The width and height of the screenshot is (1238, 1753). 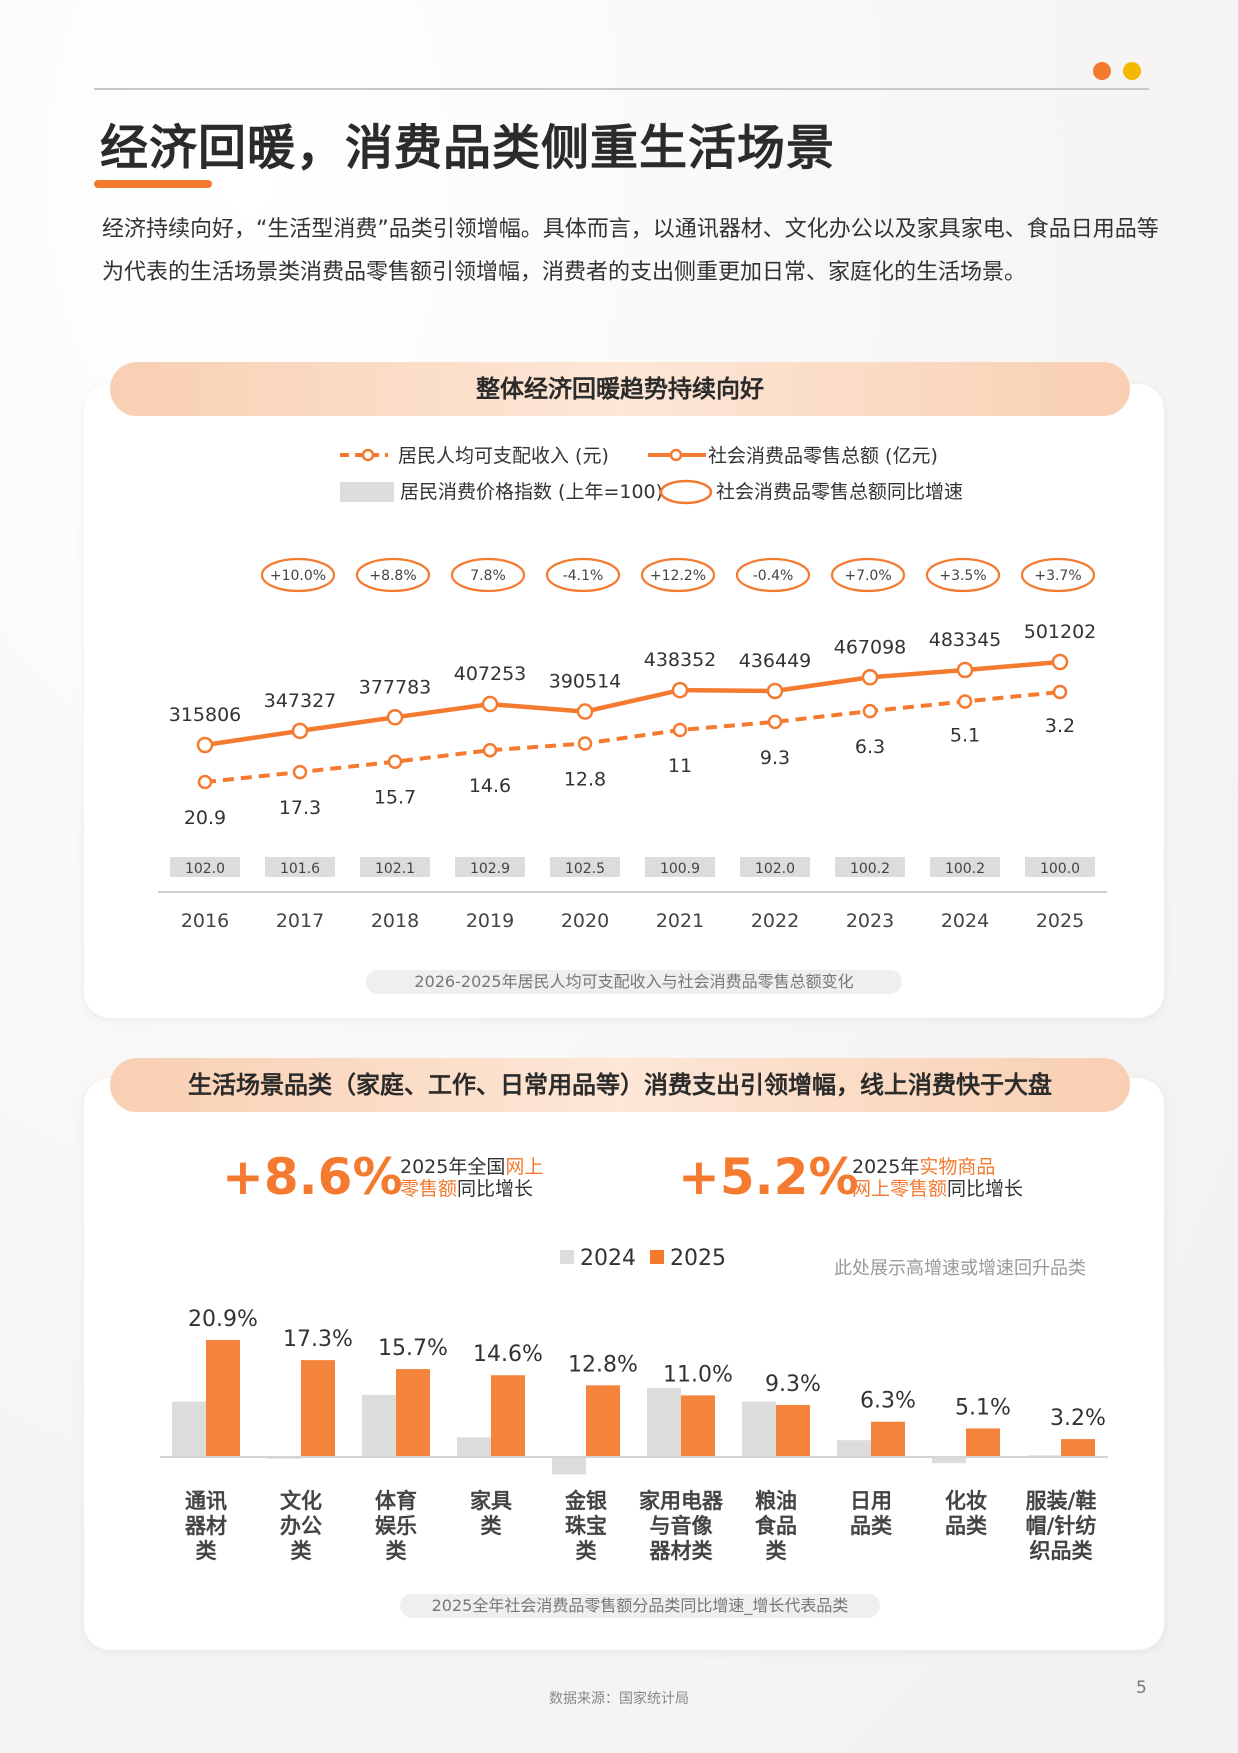 I want to click on legend-2025-label: 2025, so click(x=698, y=1258).